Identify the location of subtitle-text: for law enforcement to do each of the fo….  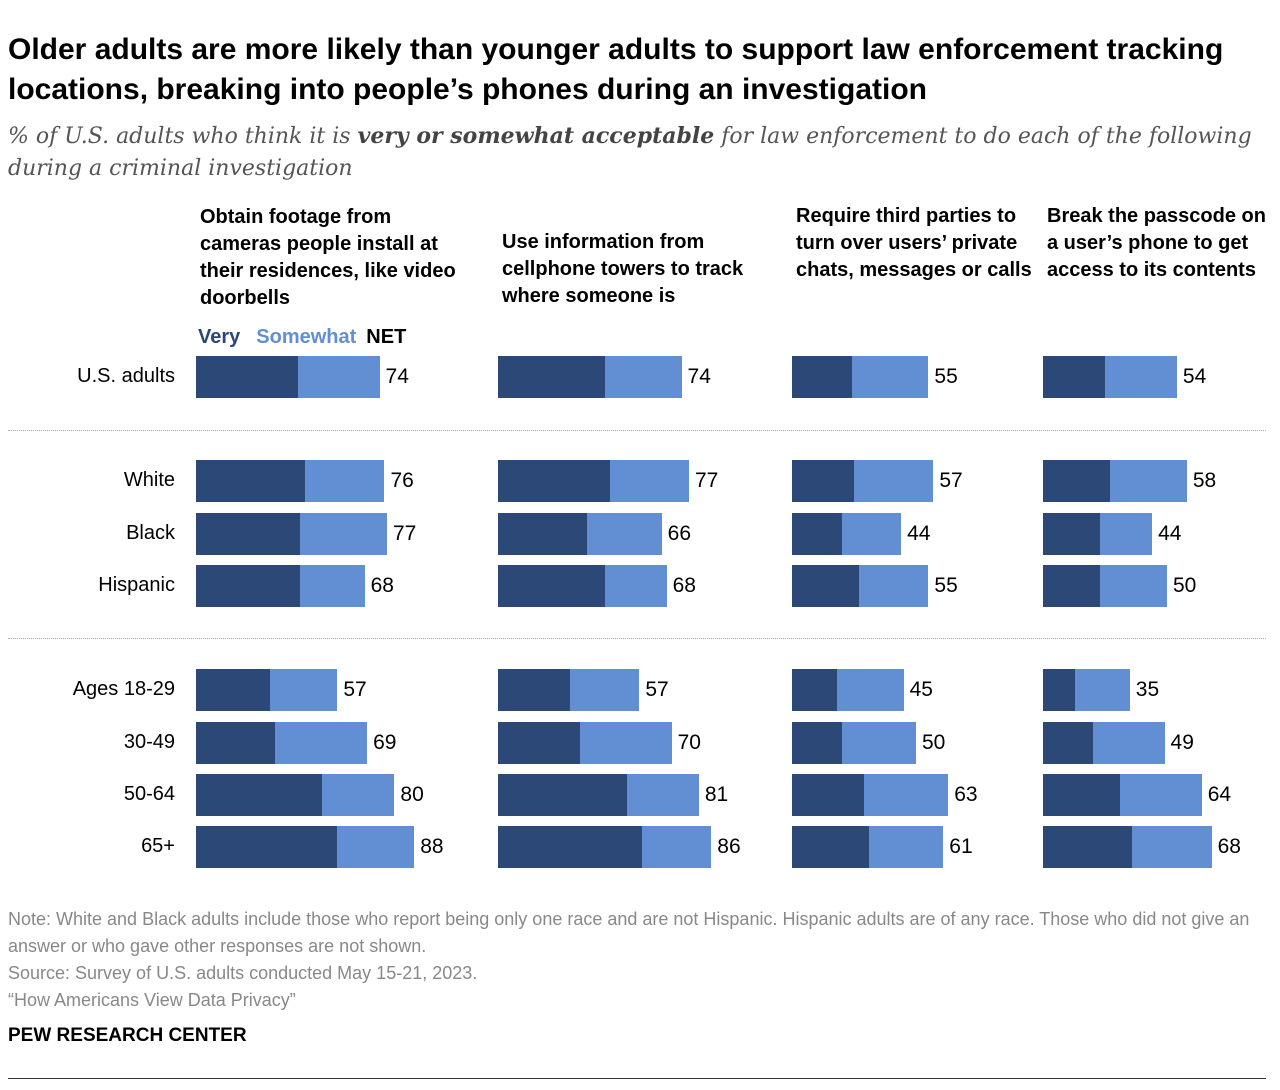
(630, 152).